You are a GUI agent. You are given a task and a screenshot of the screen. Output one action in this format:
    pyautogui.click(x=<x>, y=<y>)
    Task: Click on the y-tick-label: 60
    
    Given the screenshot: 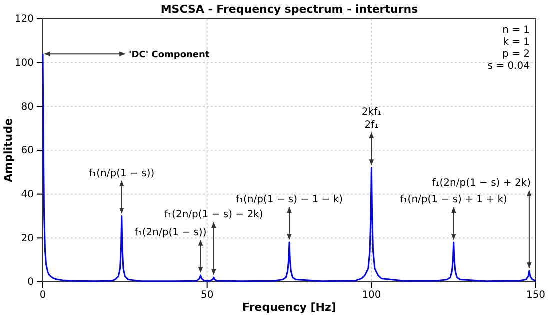 What is the action you would take?
    pyautogui.click(x=27, y=151)
    